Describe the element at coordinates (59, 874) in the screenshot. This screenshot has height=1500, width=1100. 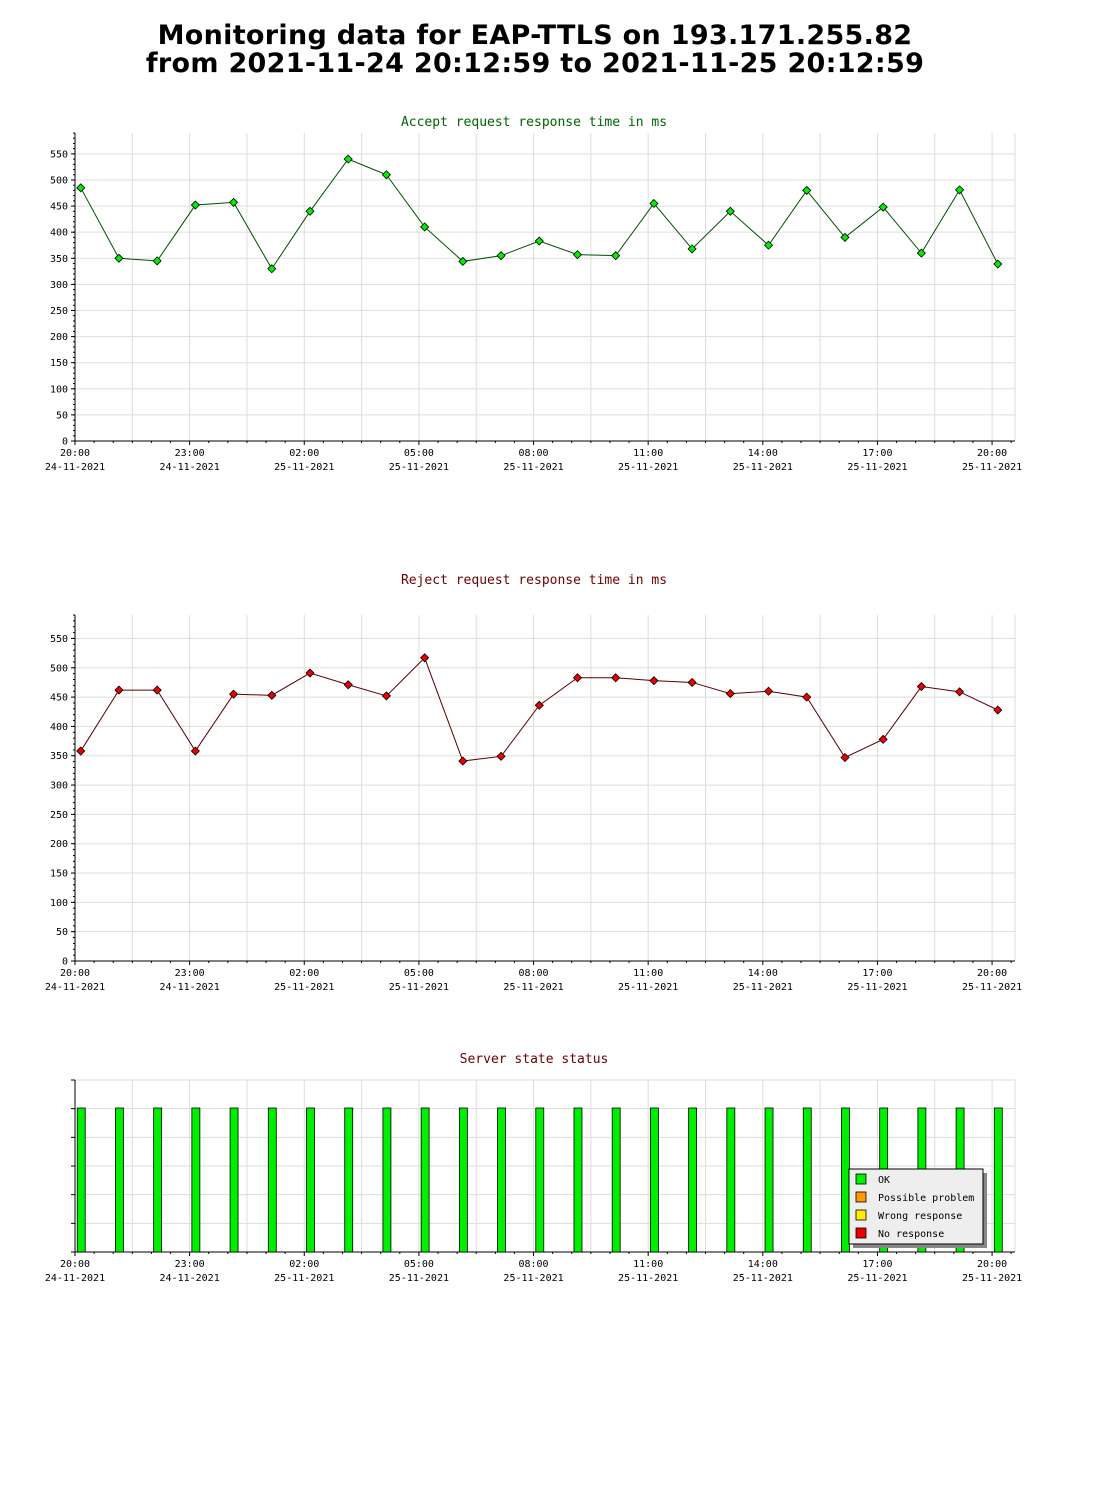
I see `y-tick-label: 150` at that location.